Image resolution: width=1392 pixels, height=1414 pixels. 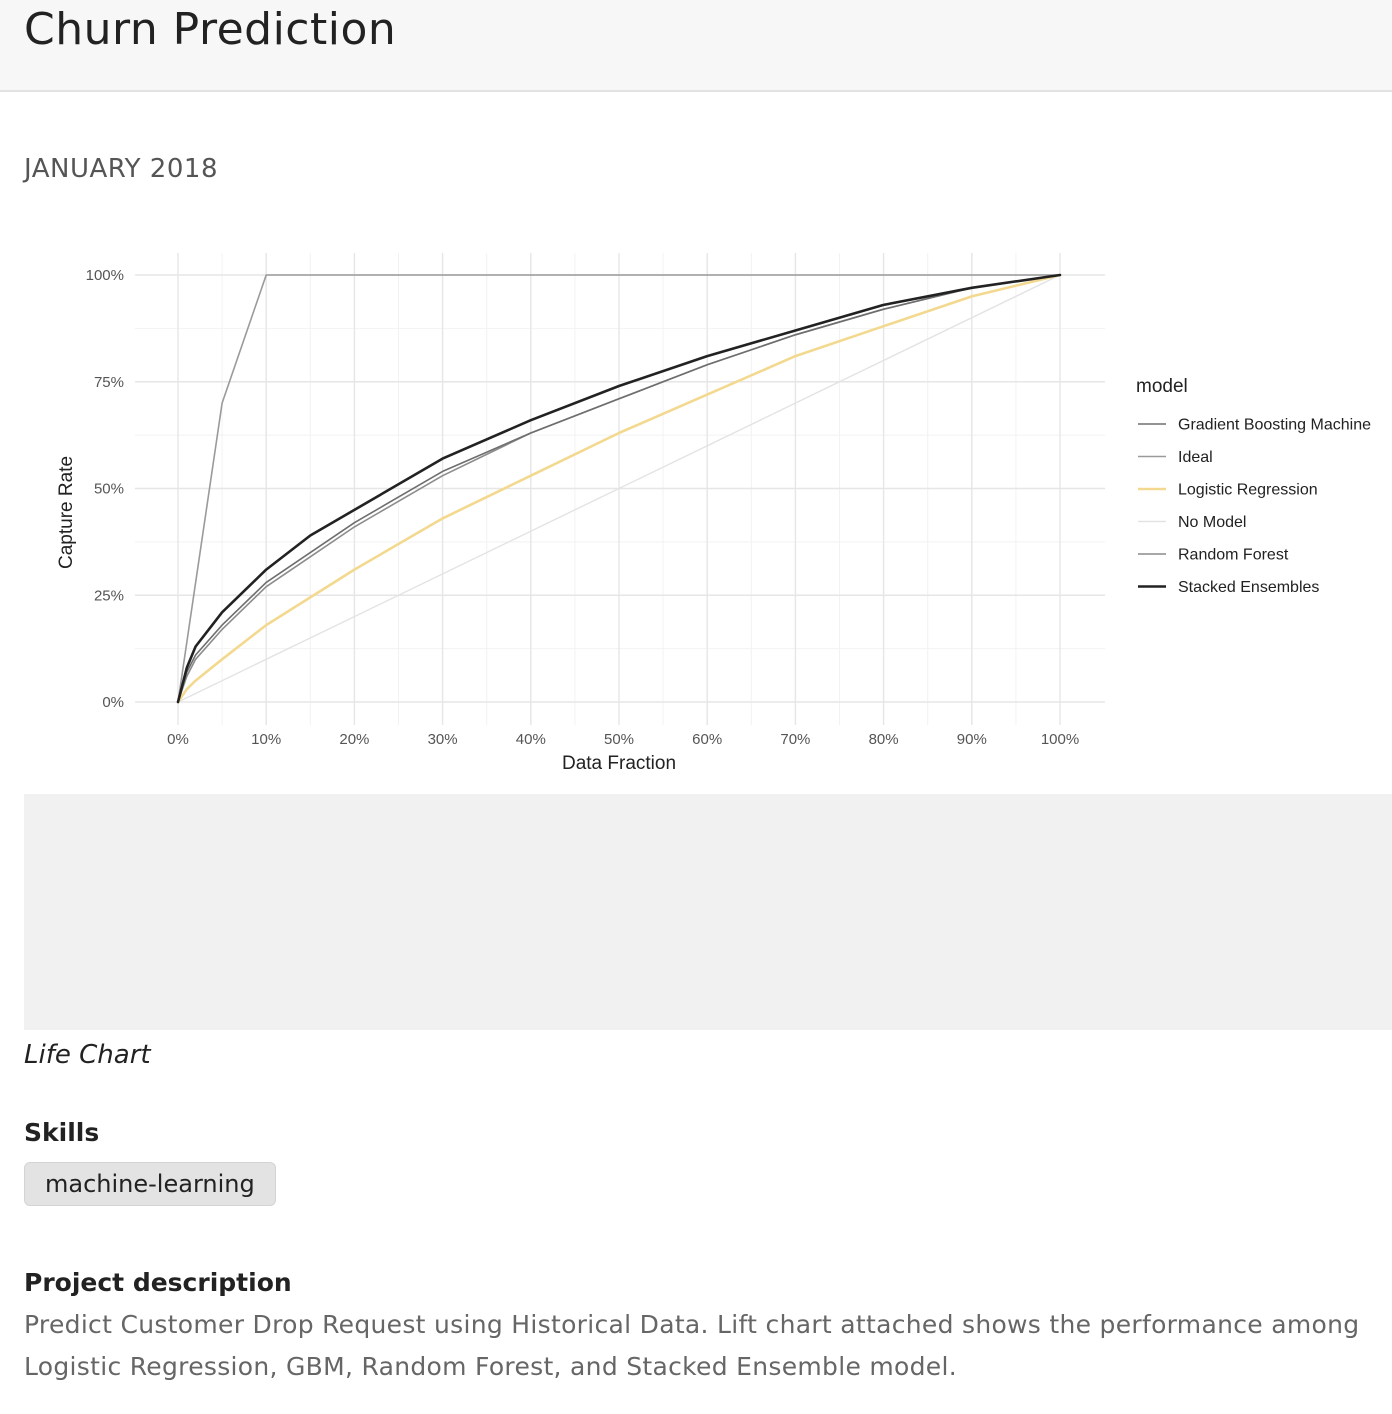 What do you see at coordinates (87, 1055) in the screenshot?
I see `chart-caption: Life Chart` at bounding box center [87, 1055].